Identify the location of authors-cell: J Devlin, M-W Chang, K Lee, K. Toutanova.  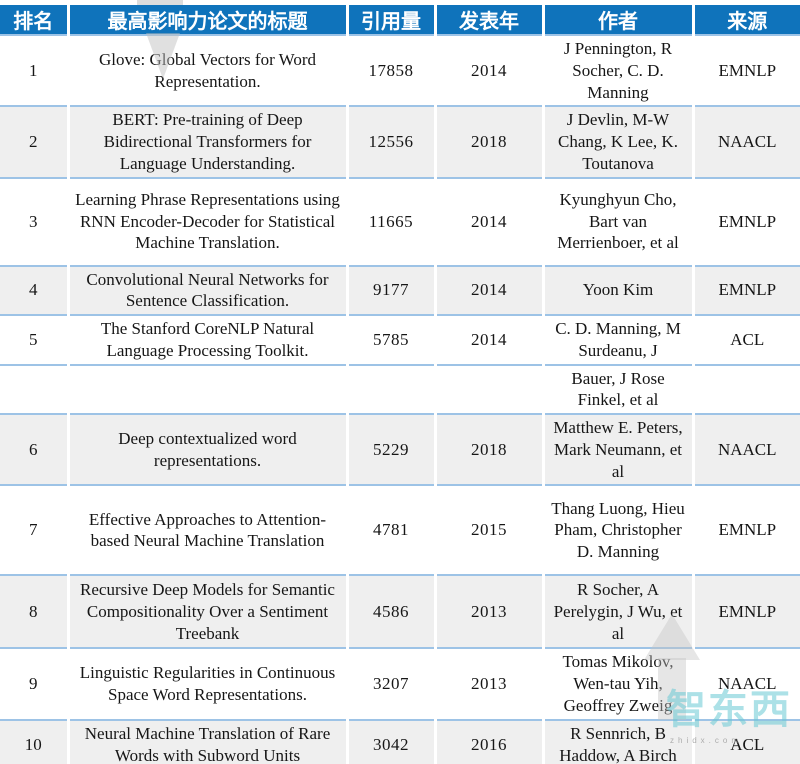
(617, 141).